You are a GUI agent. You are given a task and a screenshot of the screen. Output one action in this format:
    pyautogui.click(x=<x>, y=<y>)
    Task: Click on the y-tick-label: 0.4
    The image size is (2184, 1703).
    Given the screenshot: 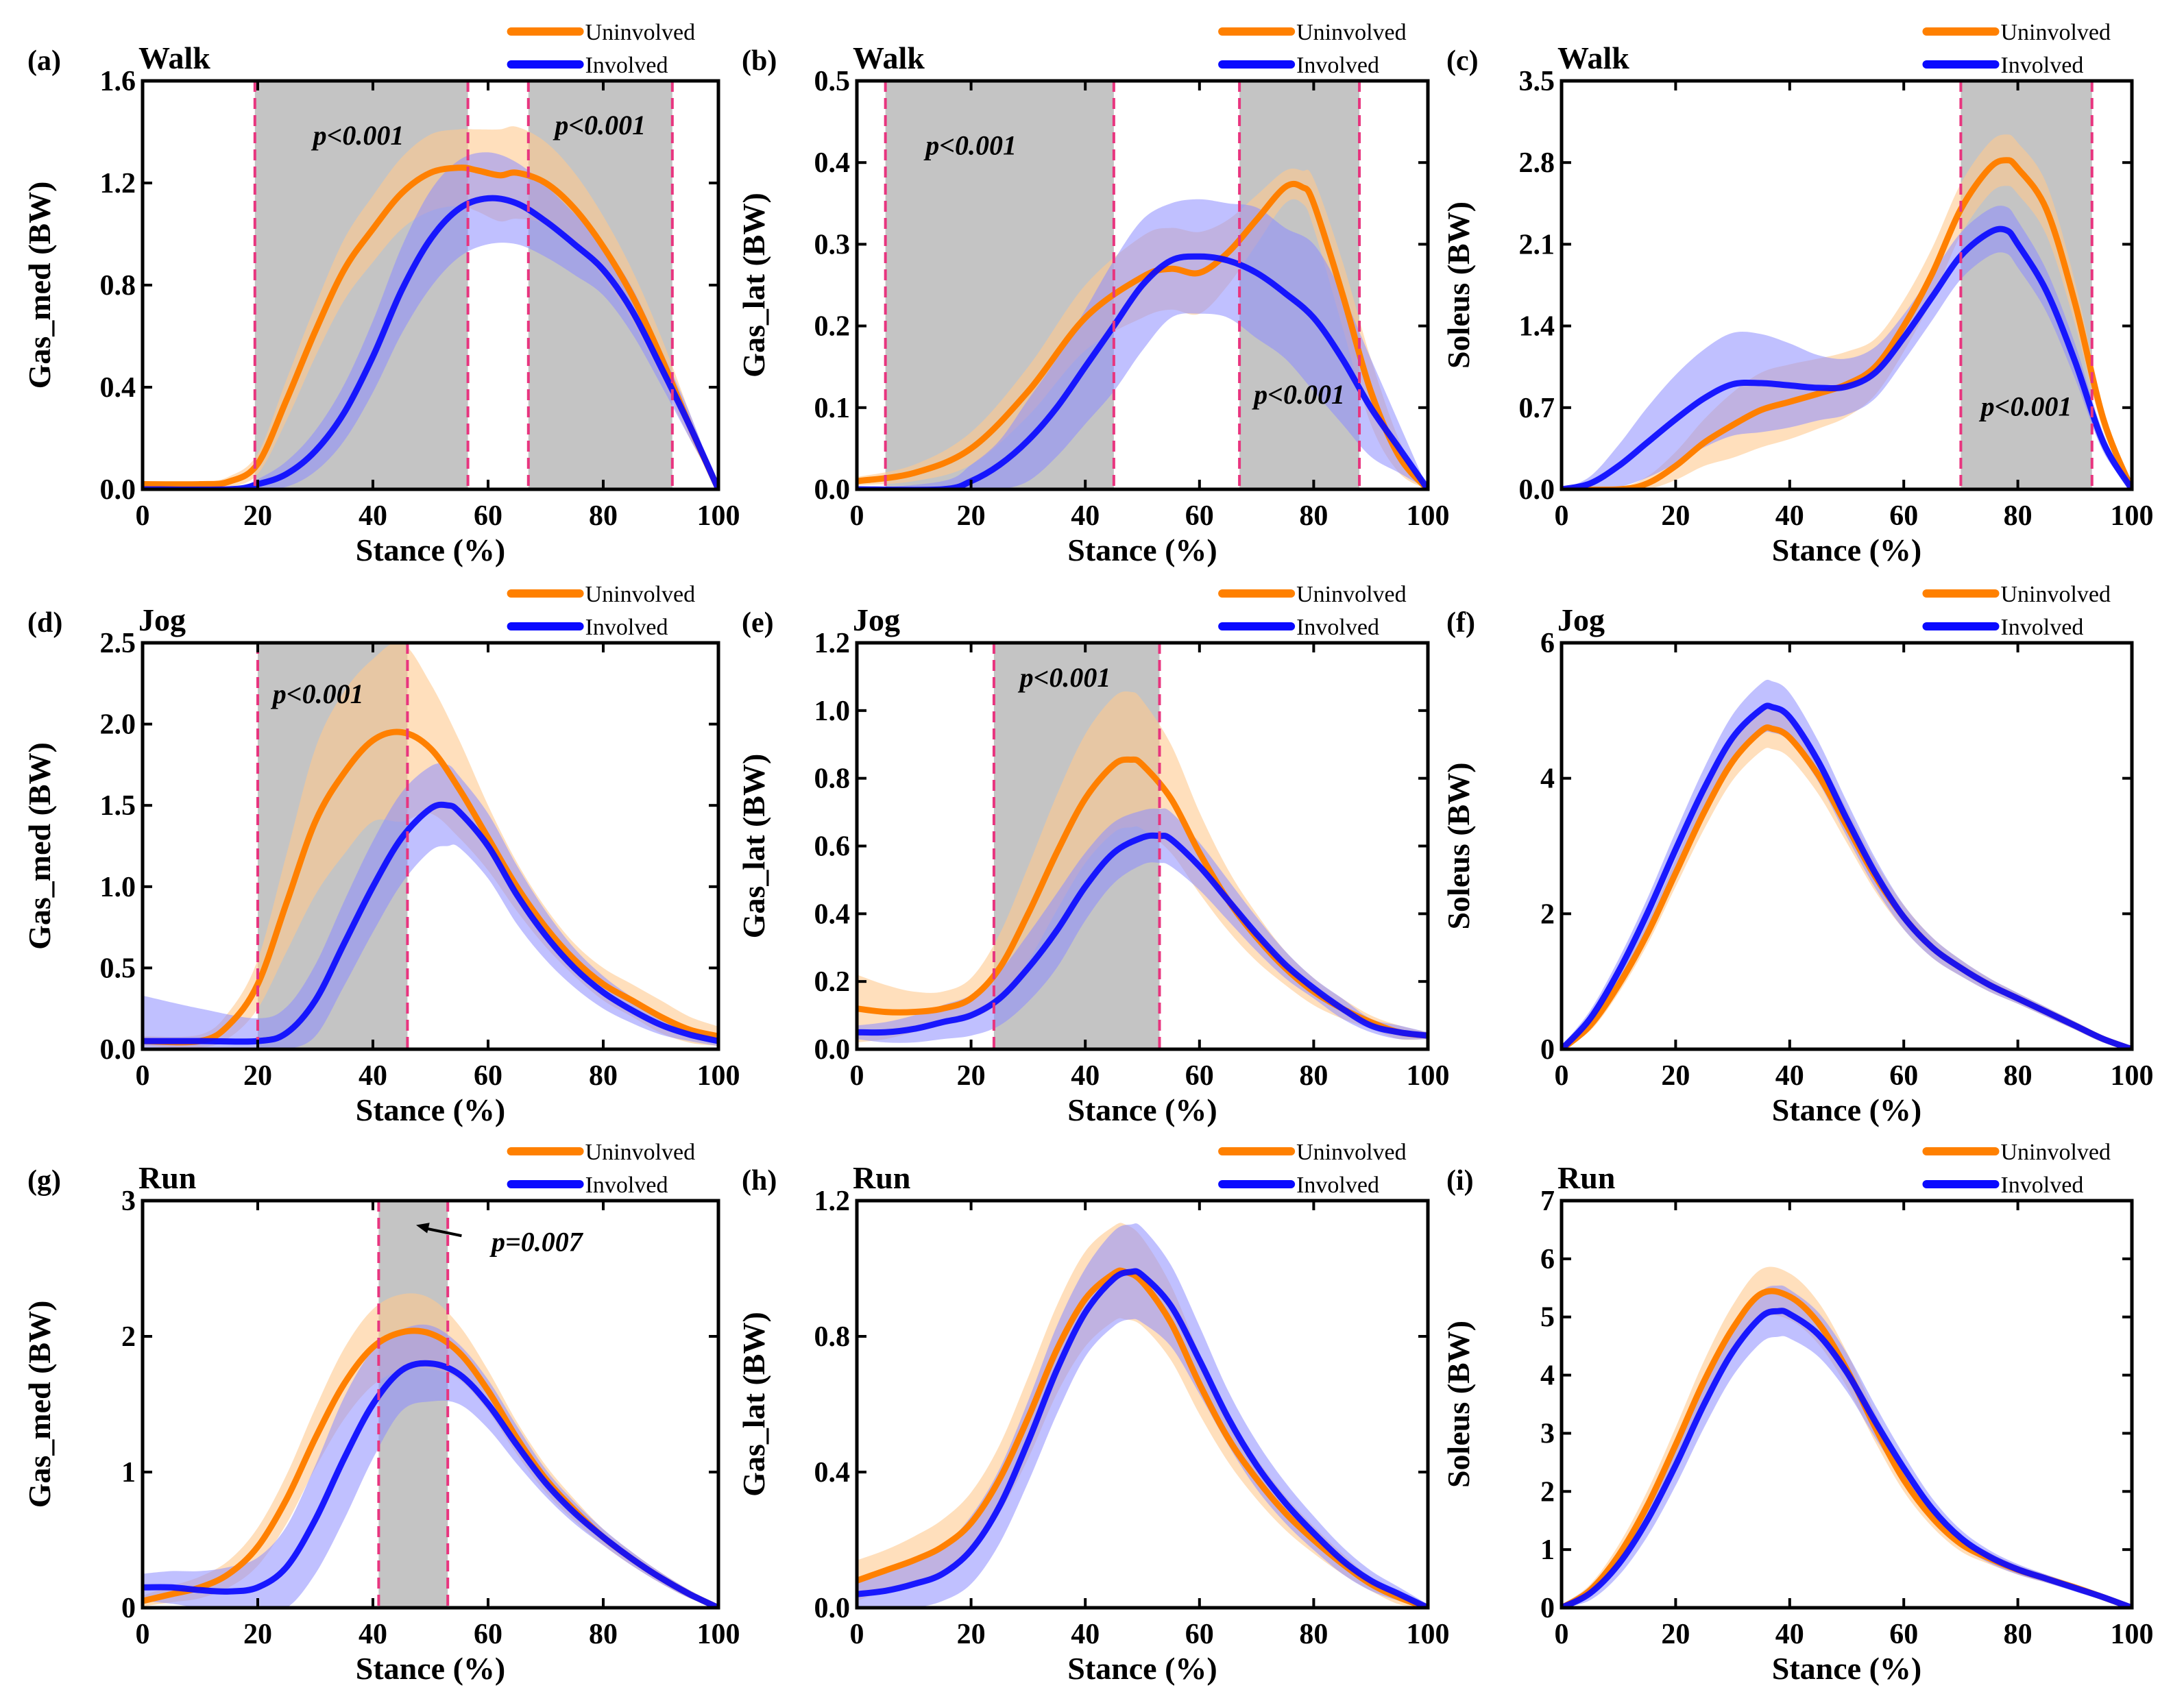 What is the action you would take?
    pyautogui.click(x=832, y=1472)
    